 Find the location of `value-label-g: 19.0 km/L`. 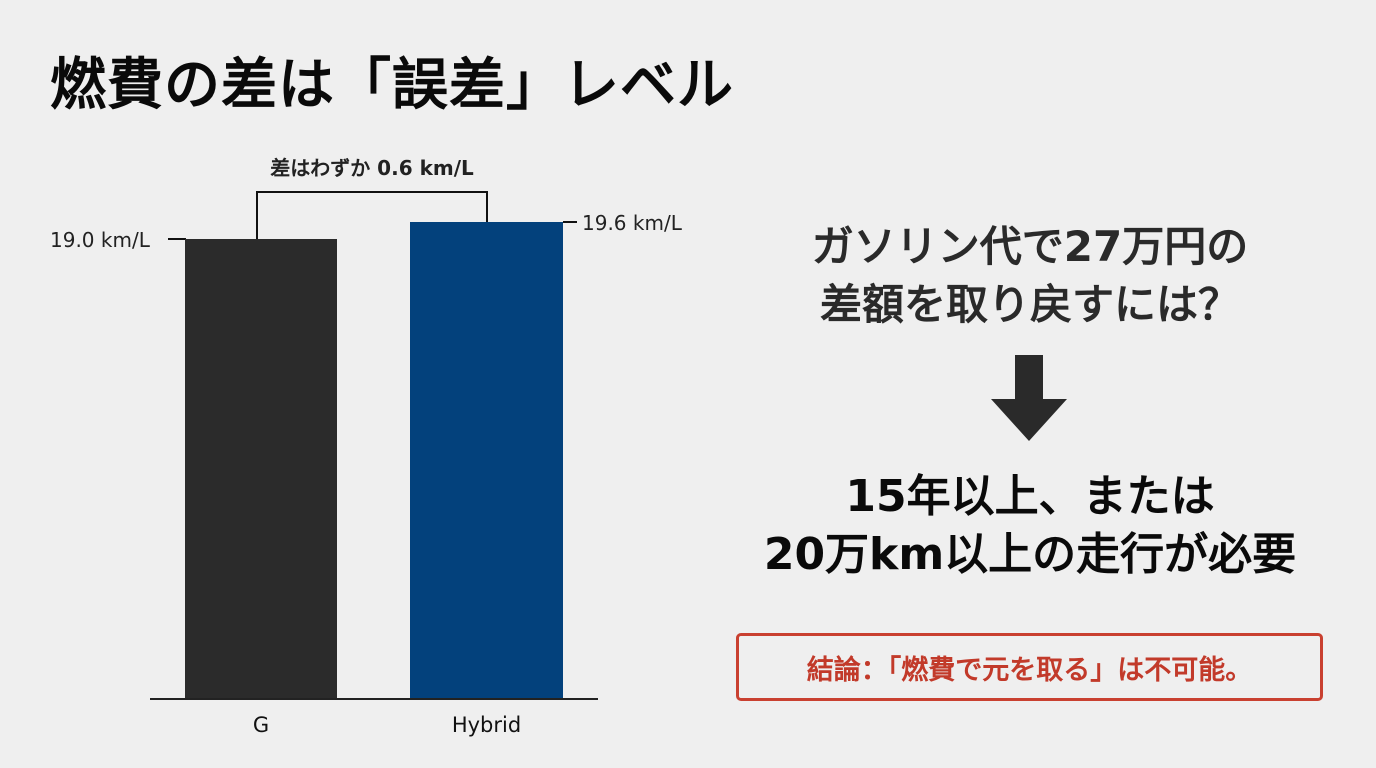

value-label-g: 19.0 km/L is located at coordinates (100, 240).